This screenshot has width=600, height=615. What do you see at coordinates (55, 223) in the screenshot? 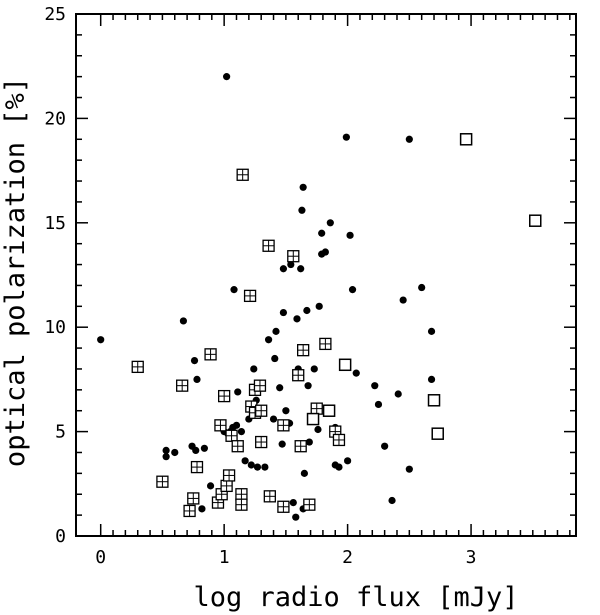
I see `y-tick-label: 15` at bounding box center [55, 223].